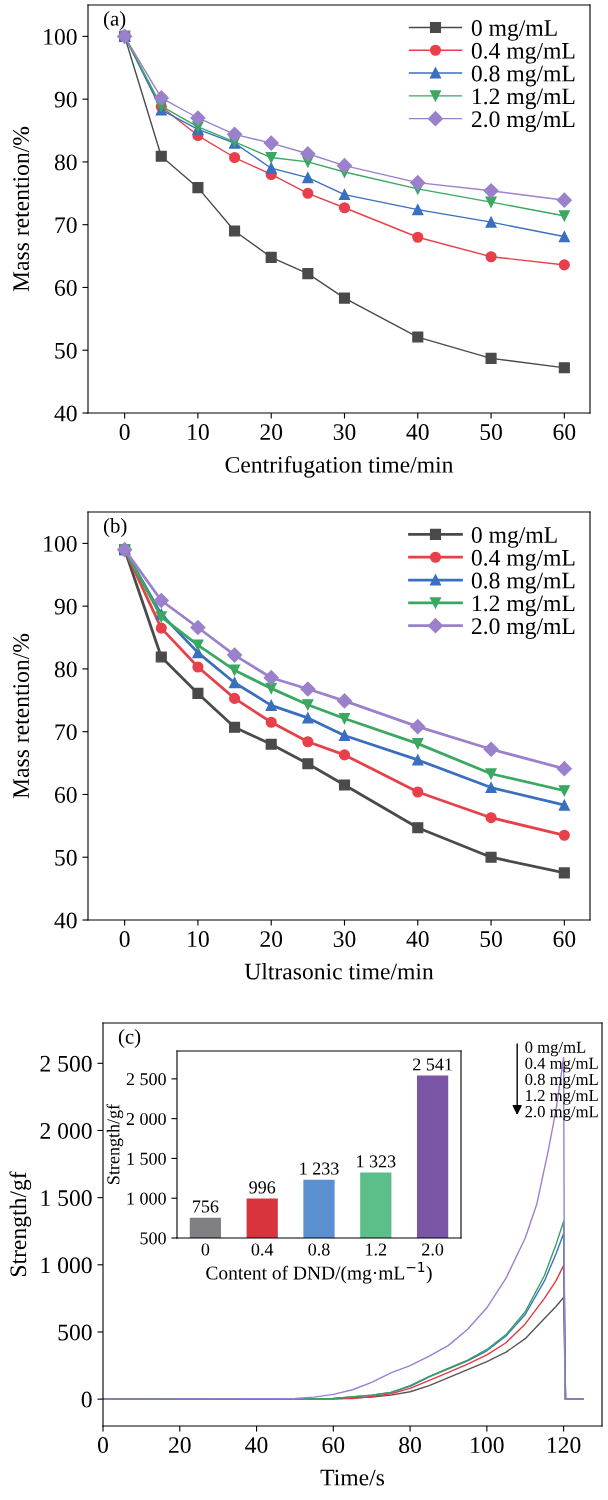 The image size is (608, 1500). What do you see at coordinates (376, 1249) in the screenshot?
I see `x-tick-label: 1.2` at bounding box center [376, 1249].